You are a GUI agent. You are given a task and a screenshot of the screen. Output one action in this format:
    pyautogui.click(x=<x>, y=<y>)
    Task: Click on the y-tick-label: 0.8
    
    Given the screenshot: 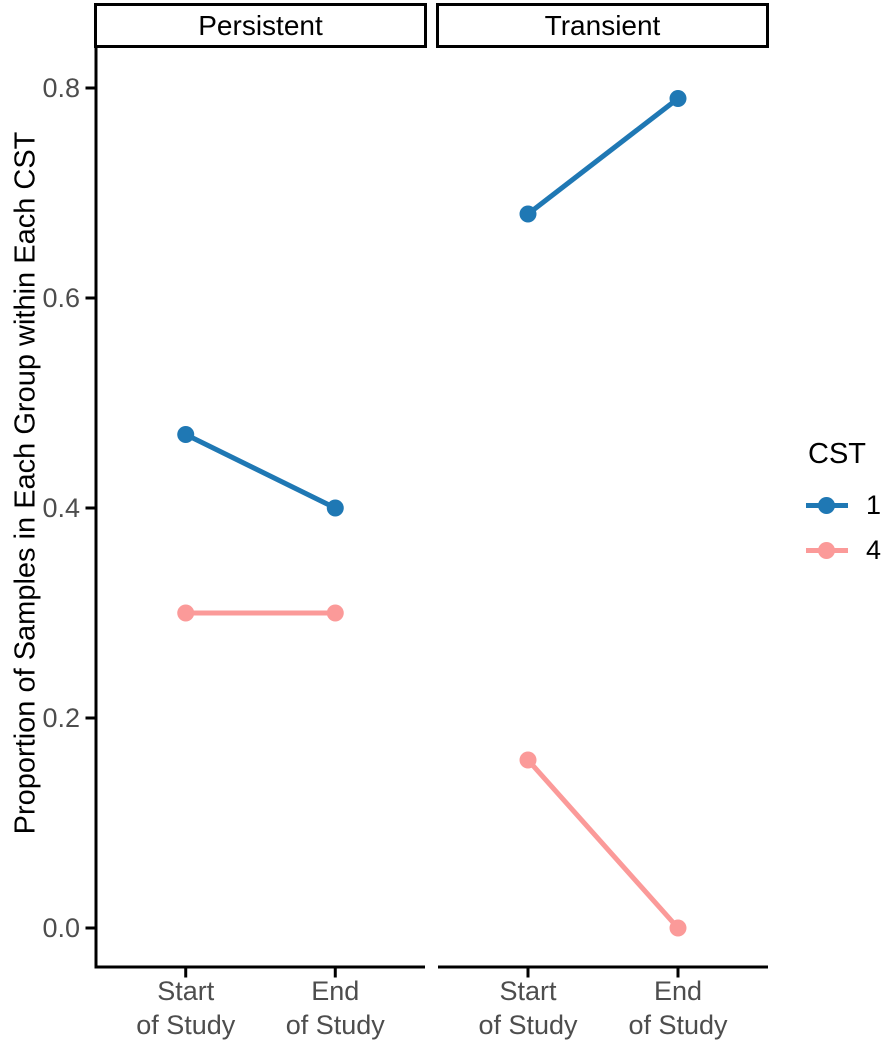 What is the action you would take?
    pyautogui.click(x=61, y=88)
    